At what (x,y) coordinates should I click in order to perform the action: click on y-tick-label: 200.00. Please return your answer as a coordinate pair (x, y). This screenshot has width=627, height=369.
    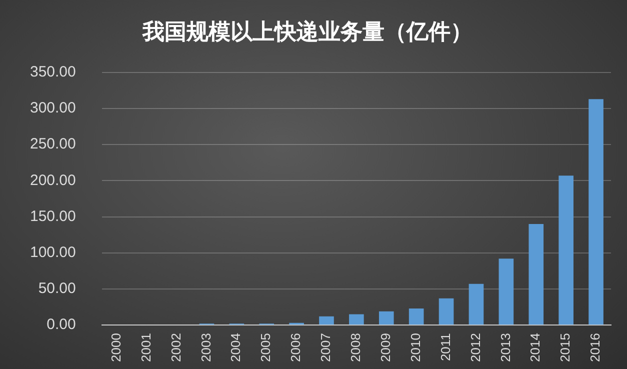
    Looking at the image, I should click on (53, 180).